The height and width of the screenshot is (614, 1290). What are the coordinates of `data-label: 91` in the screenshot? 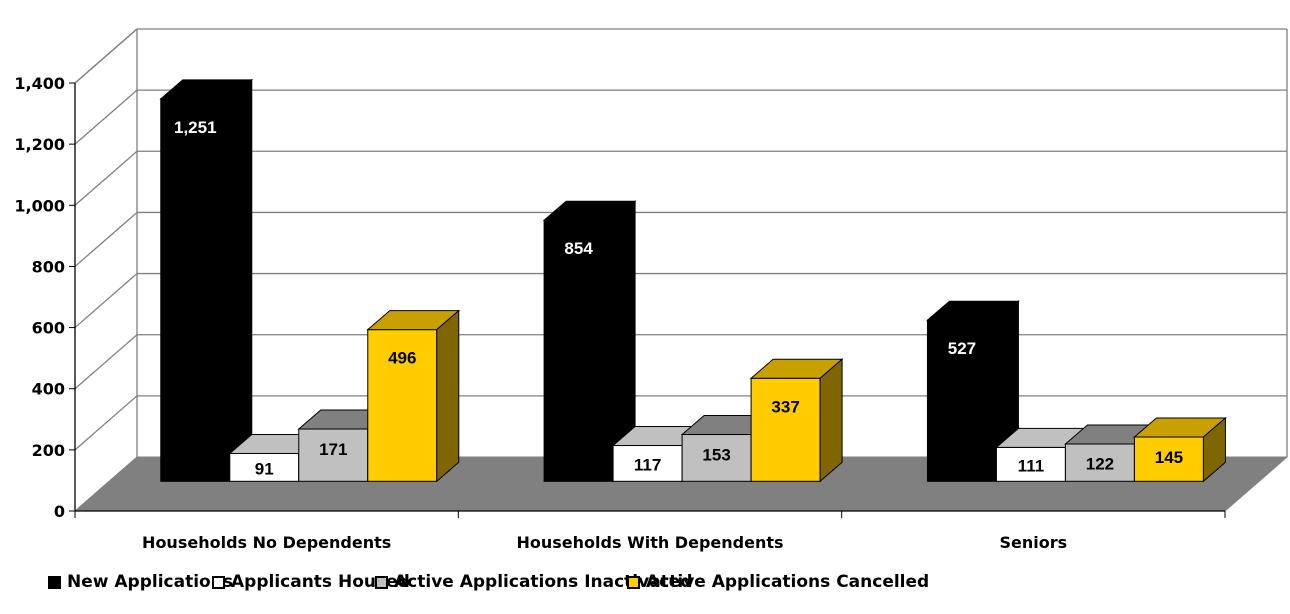 It's located at (264, 468).